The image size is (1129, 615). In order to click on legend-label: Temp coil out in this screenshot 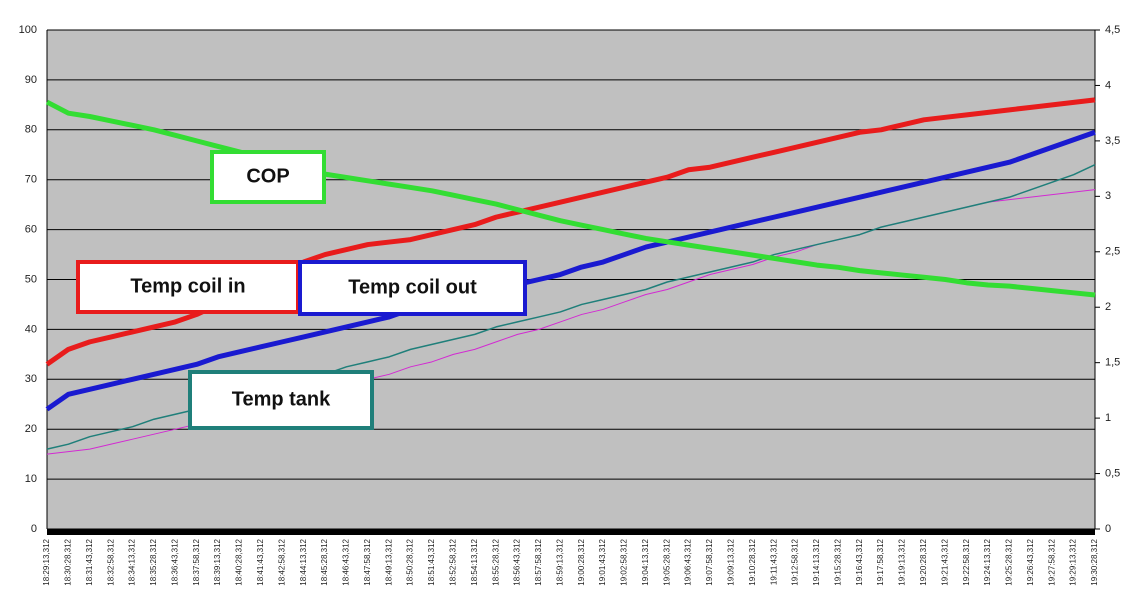, I will do `click(412, 287)`.